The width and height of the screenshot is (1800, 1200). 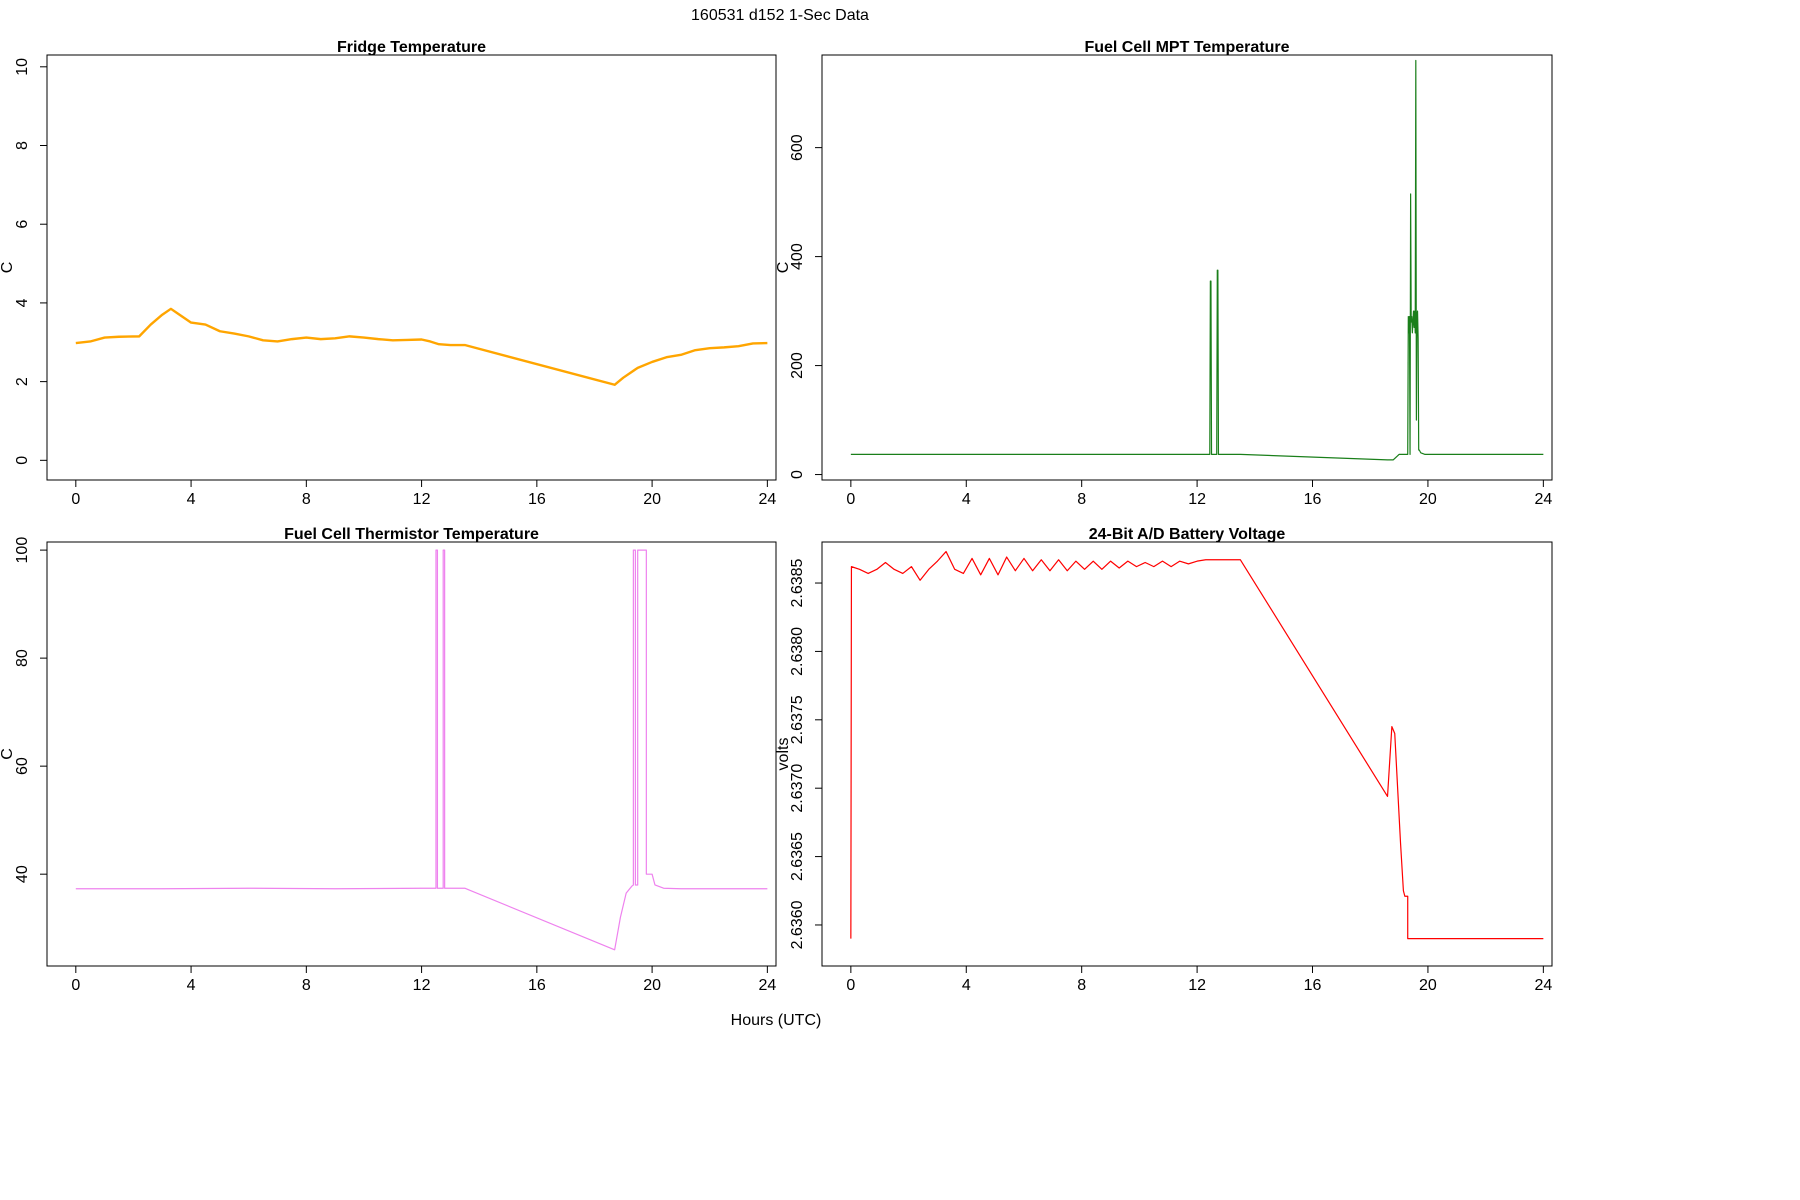 What do you see at coordinates (805, 753) in the screenshot?
I see `y-axis: 2.6360 2.6365 2.6370 2.6375 2.6380 2.6385` at bounding box center [805, 753].